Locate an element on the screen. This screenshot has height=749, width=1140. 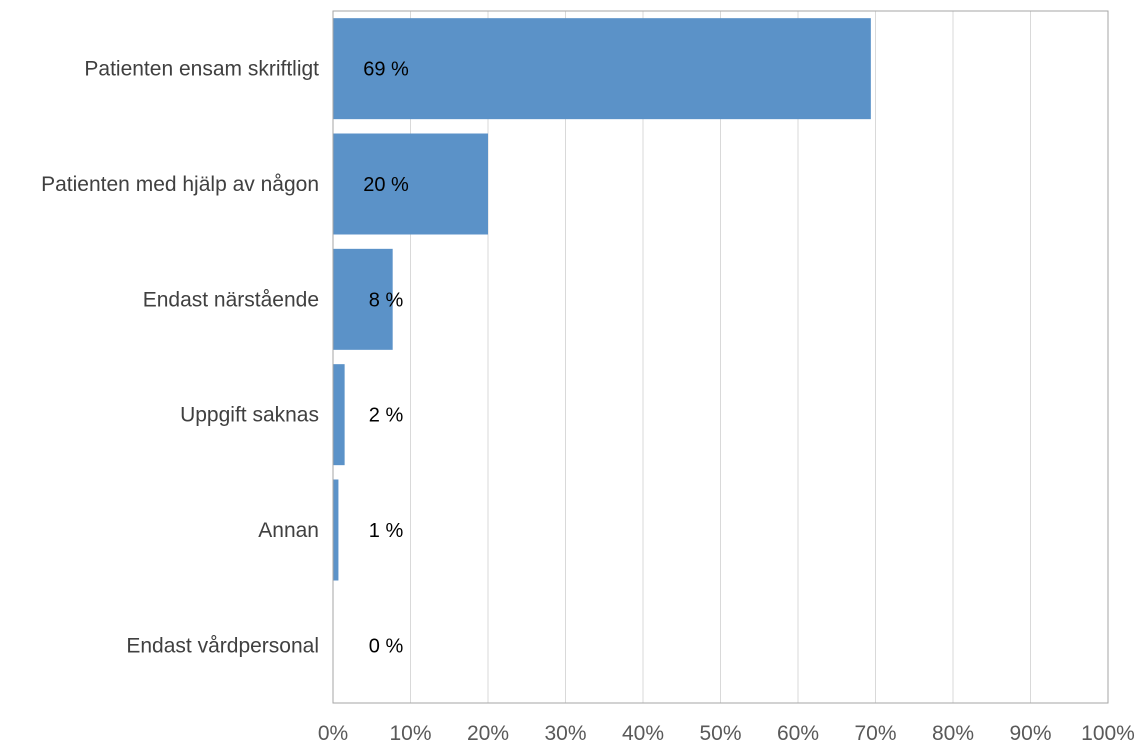
category-label: Annan is located at coordinates (288, 530).